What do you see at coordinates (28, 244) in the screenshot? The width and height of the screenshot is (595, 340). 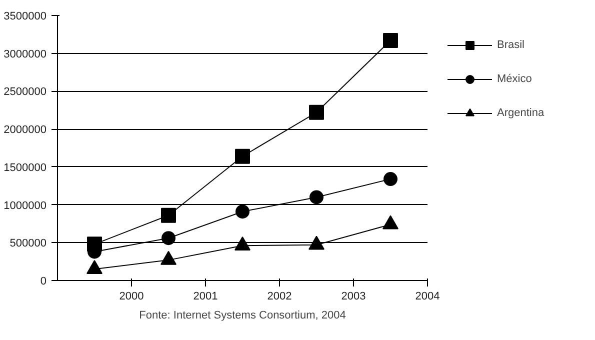 I see `y-tick-label: 500000` at bounding box center [28, 244].